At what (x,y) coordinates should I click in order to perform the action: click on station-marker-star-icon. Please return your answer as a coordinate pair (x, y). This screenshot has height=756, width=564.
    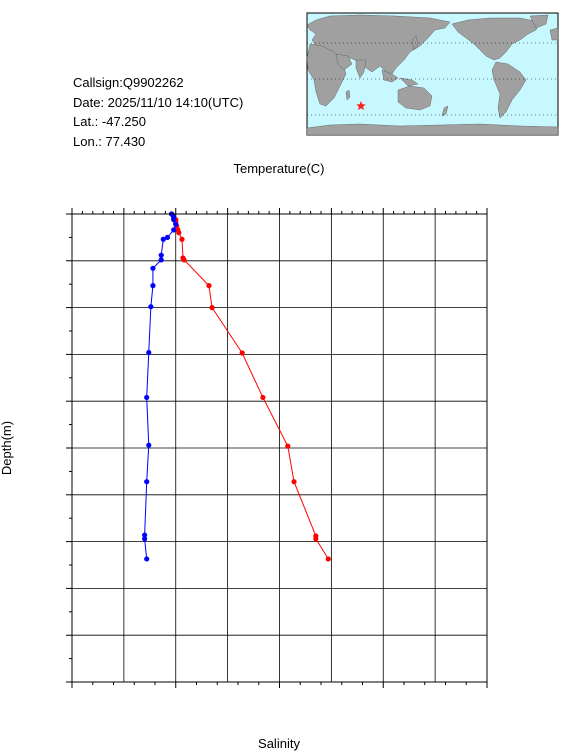
    Looking at the image, I should click on (361, 106).